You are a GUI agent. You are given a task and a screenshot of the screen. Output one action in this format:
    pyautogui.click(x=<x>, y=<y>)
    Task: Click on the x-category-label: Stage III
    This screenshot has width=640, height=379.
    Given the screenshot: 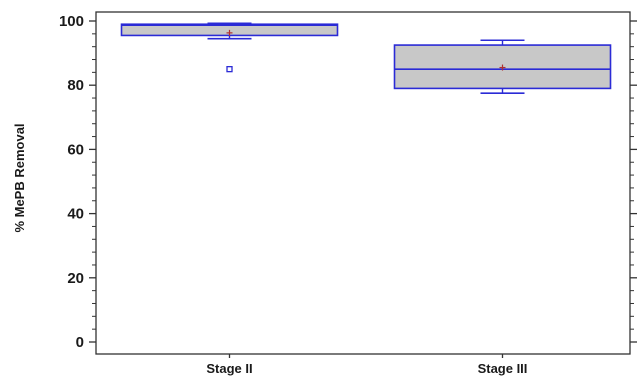 What is the action you would take?
    pyautogui.click(x=503, y=368)
    